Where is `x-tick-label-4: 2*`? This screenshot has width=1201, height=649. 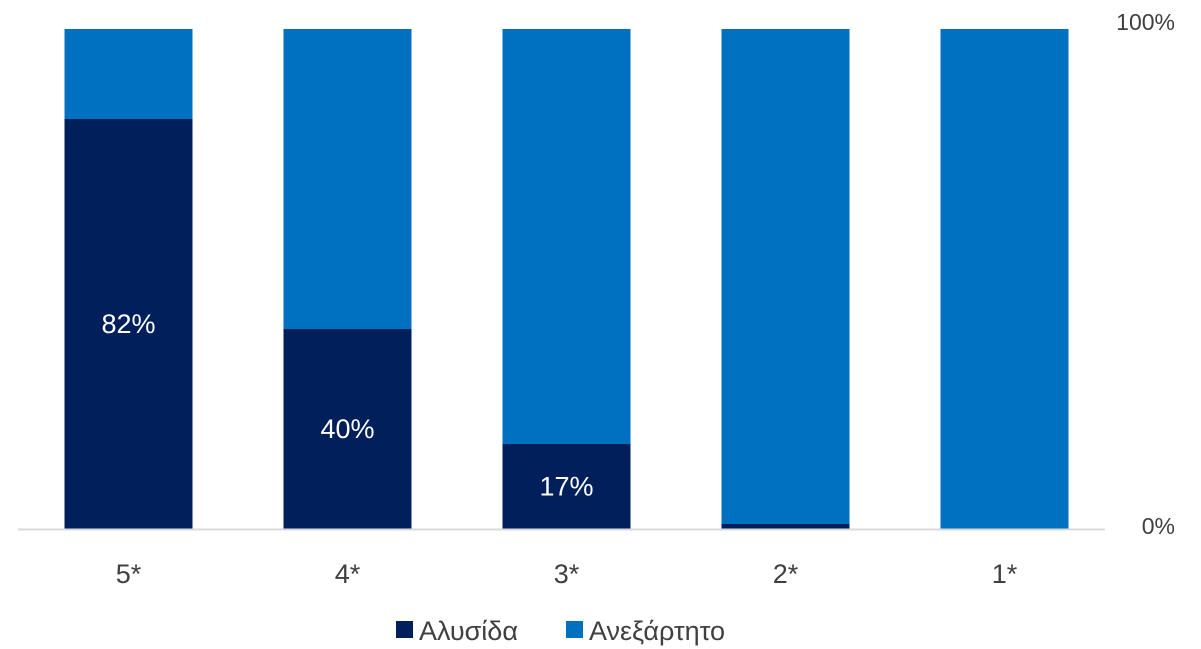 x-tick-label-4: 2* is located at coordinates (786, 574).